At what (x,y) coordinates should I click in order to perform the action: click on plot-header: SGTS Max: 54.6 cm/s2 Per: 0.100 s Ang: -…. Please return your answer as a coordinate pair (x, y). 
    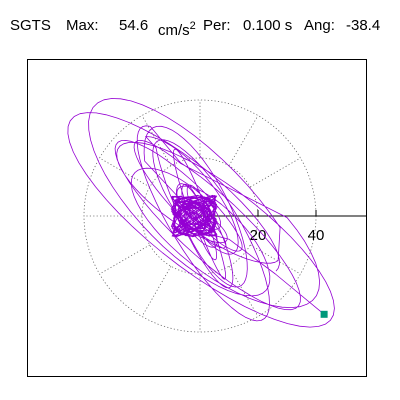
    Looking at the image, I should click on (200, 22).